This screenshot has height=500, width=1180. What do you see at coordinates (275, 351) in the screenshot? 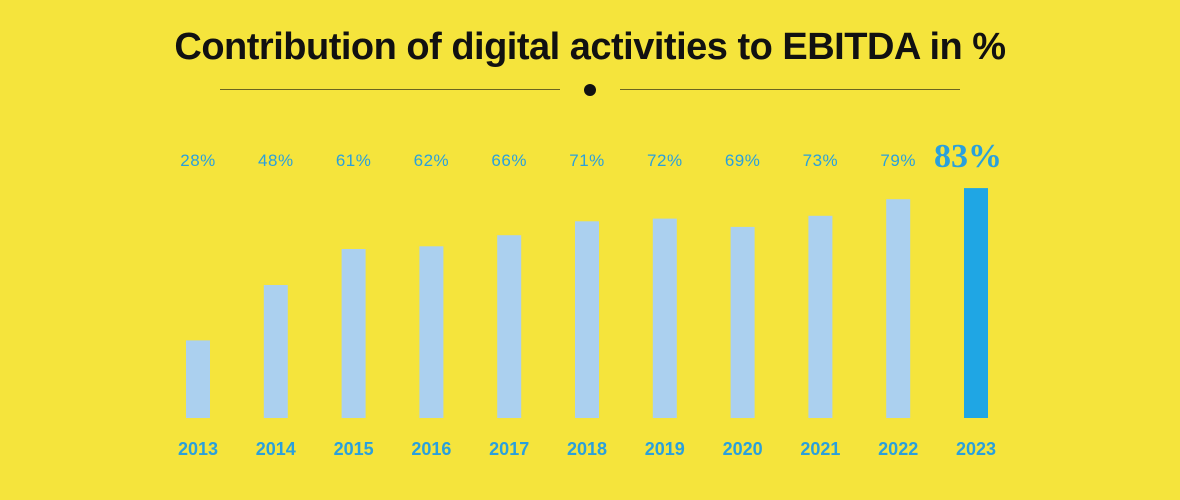
I see `bar-2014` at bounding box center [275, 351].